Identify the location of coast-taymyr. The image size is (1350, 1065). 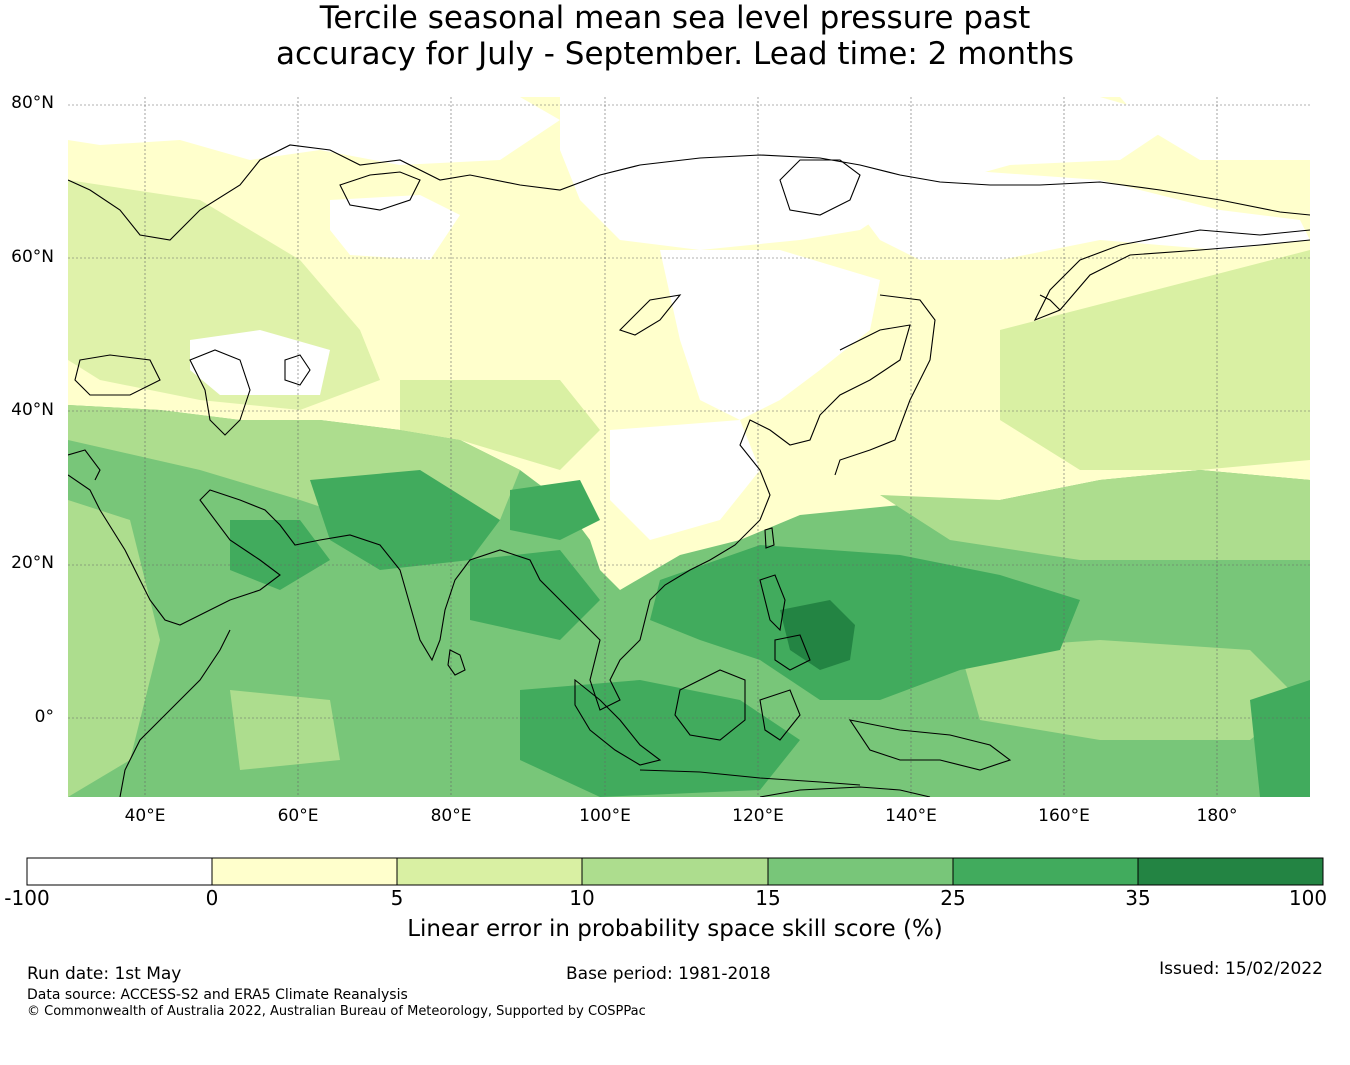
(820, 187).